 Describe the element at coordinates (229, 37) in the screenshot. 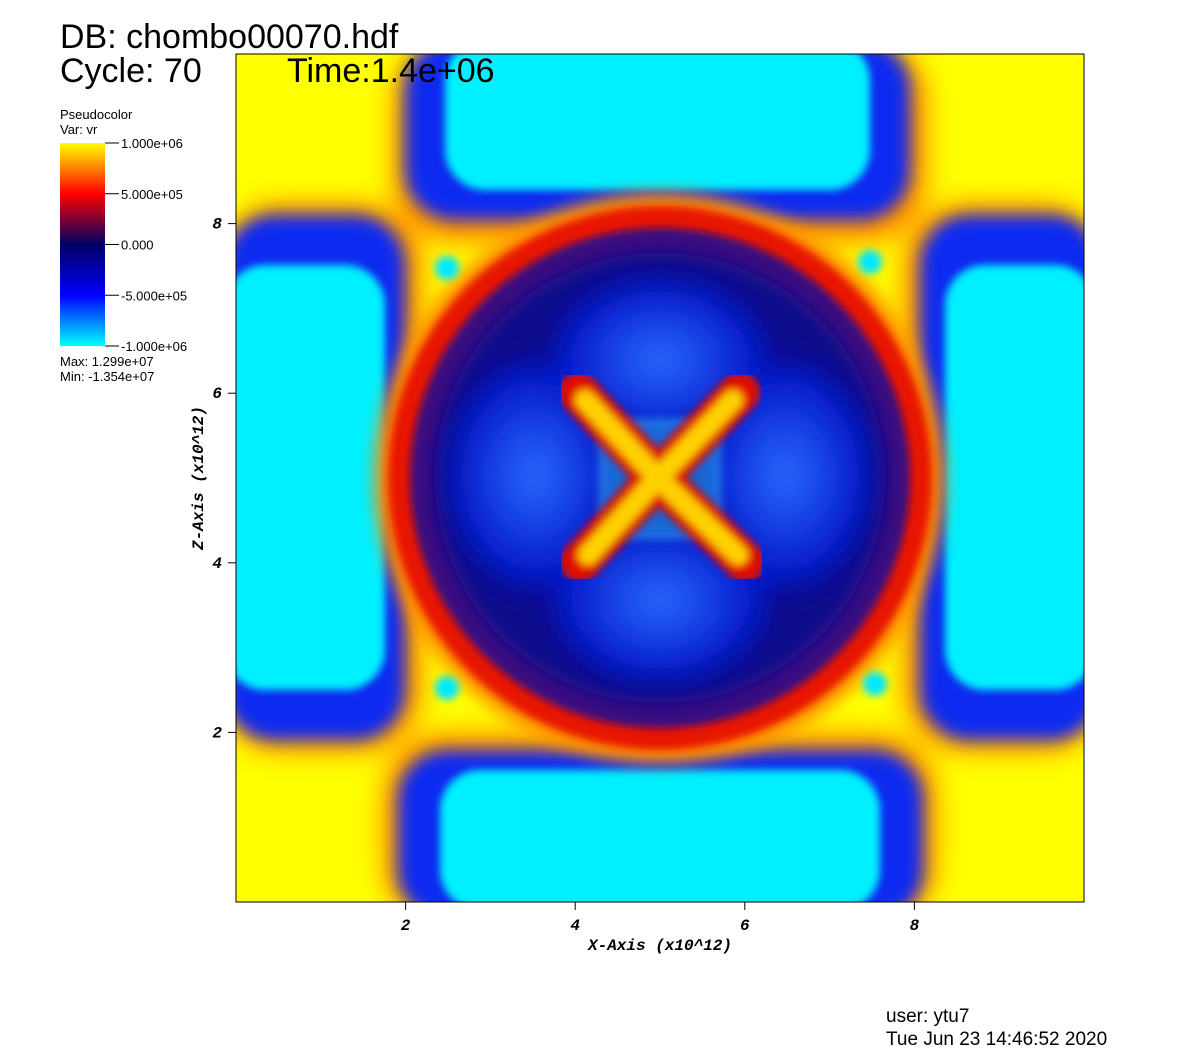

I see `title: DB: chombo00070.hdf` at that location.